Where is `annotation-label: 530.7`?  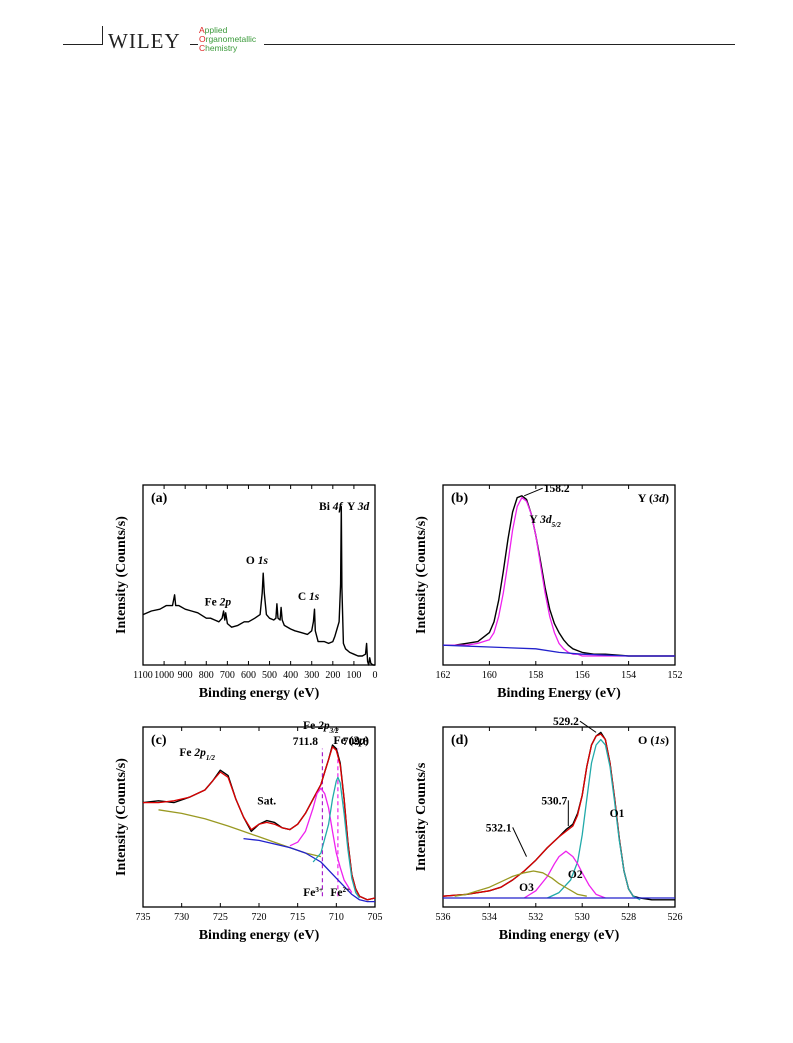
annotation-label: 530.7 is located at coordinates (554, 801).